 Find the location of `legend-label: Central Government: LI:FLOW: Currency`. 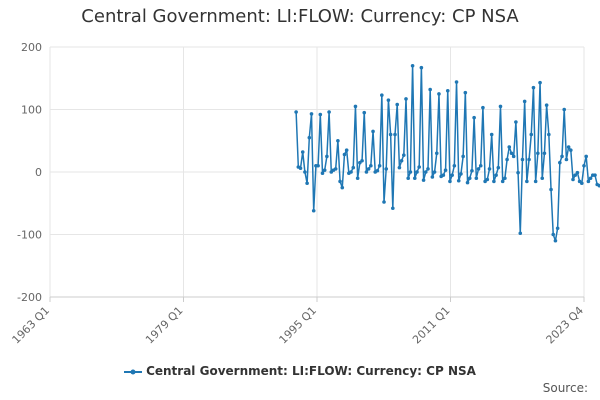

legend-label: Central Government: LI:FLOW: Currency is located at coordinates (311, 371).